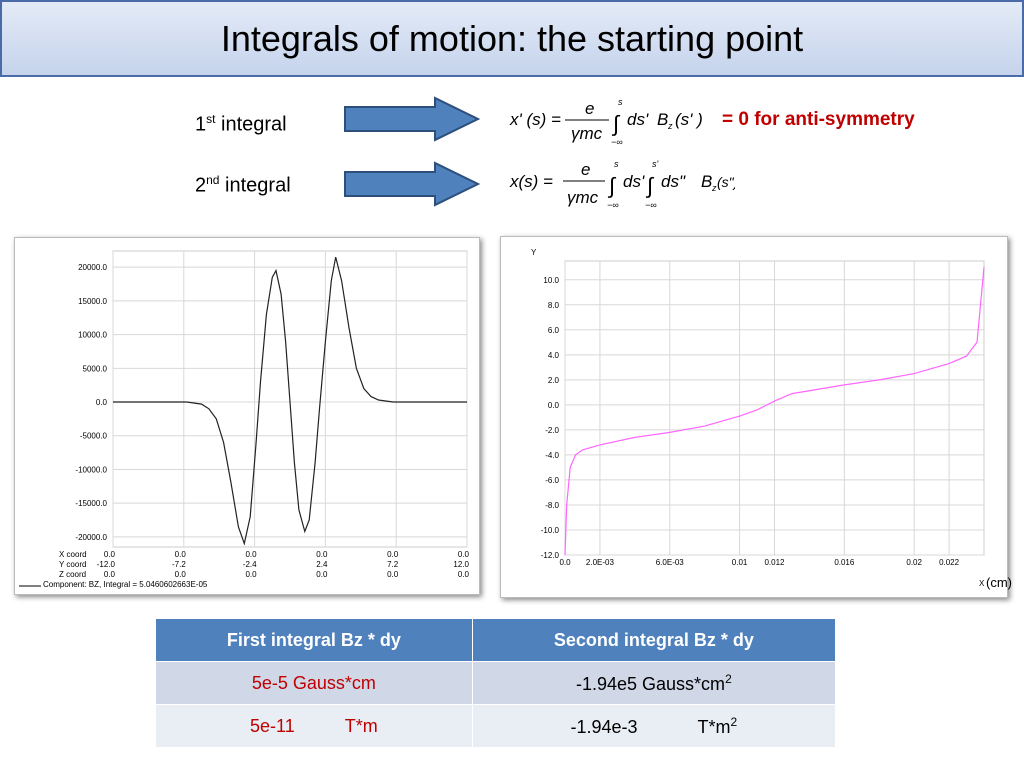 Image resolution: width=1024 pixels, height=768 pixels. I want to click on n: 2, so click(201, 185).